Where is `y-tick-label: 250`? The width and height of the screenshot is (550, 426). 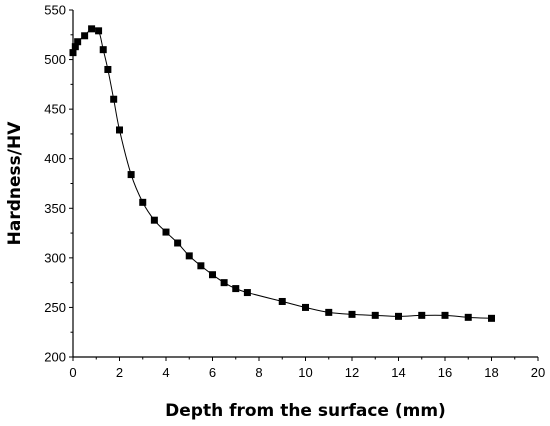 y-tick-label: 250 is located at coordinates (55, 307).